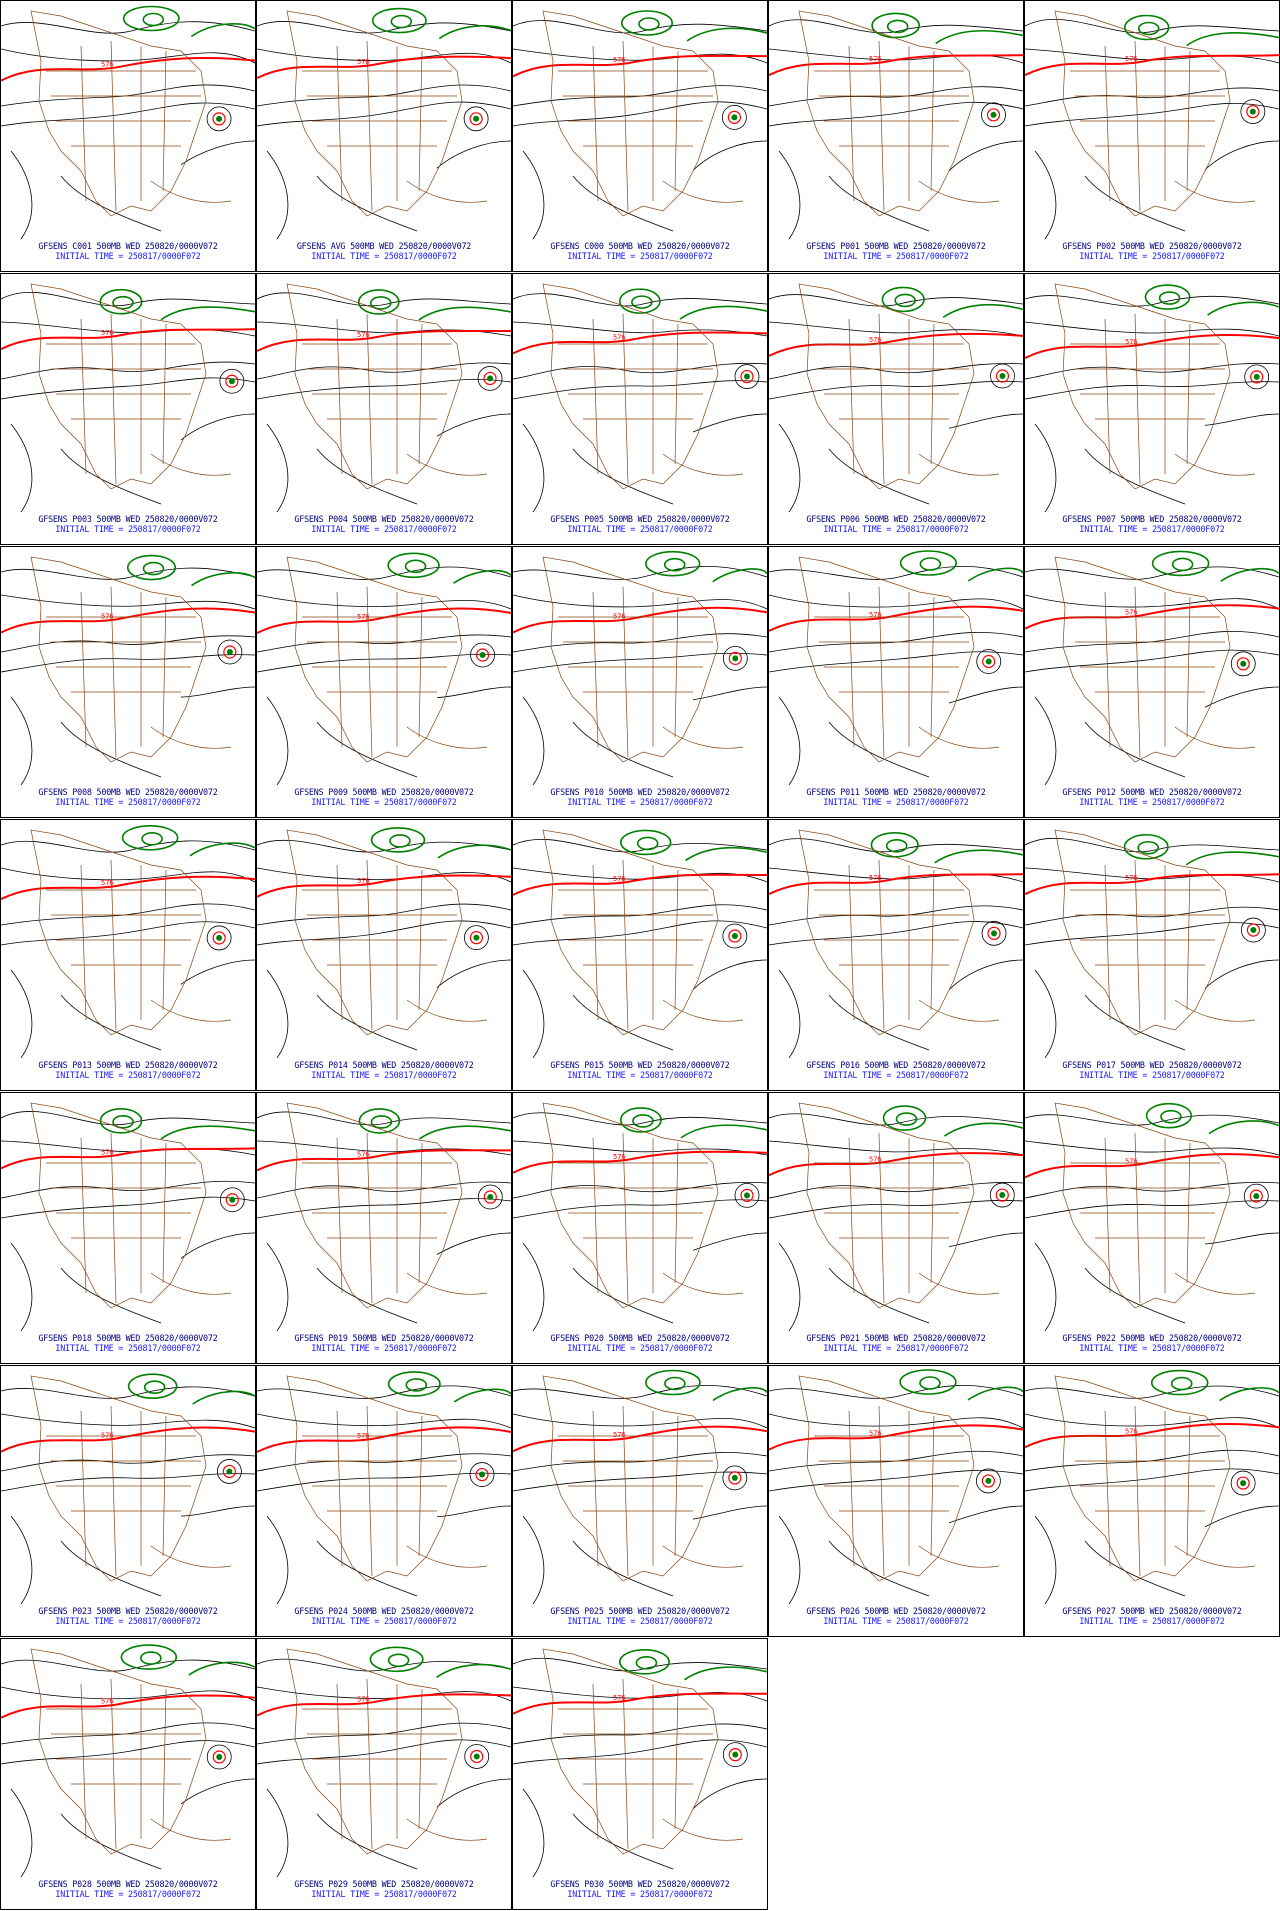  I want to click on panel-label: GFSENS P005 500MB WED 250820/0000V072, so click(640, 519).